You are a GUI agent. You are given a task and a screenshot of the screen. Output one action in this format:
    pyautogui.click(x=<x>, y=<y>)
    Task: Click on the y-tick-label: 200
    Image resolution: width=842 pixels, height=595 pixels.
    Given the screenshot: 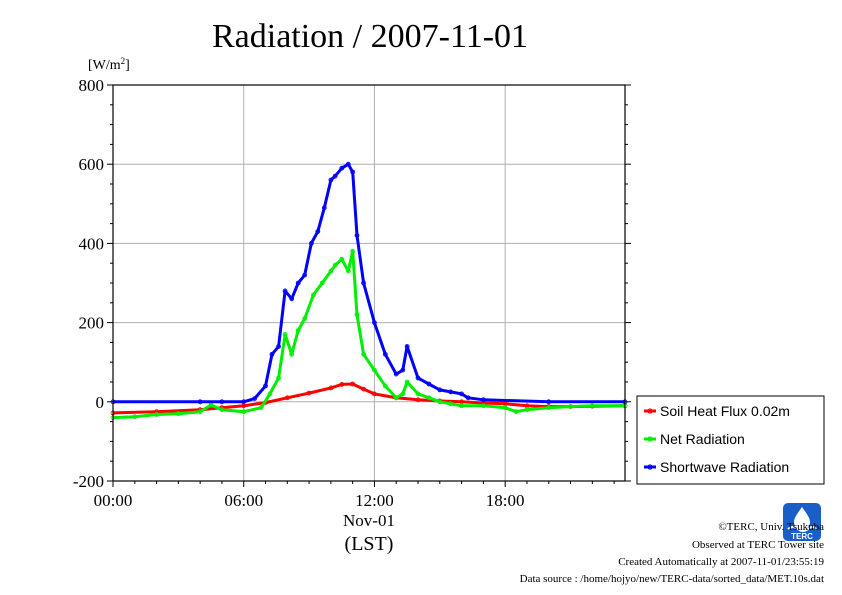 What is the action you would take?
    pyautogui.click(x=92, y=323)
    